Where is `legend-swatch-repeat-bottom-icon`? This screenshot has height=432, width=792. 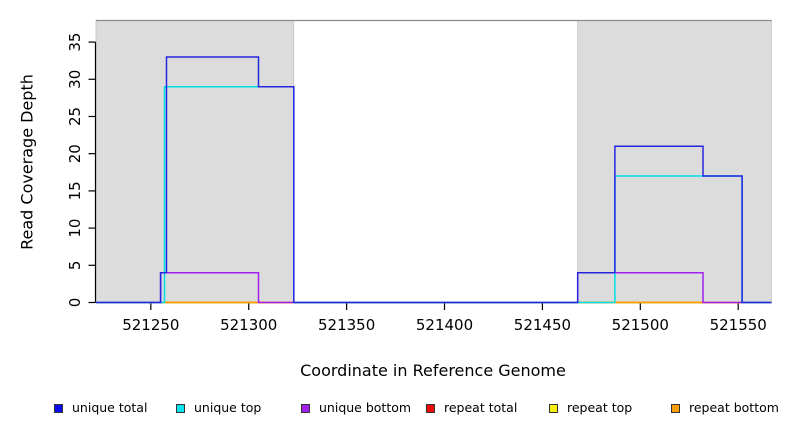
legend-swatch-repeat-bottom-icon is located at coordinates (675, 408).